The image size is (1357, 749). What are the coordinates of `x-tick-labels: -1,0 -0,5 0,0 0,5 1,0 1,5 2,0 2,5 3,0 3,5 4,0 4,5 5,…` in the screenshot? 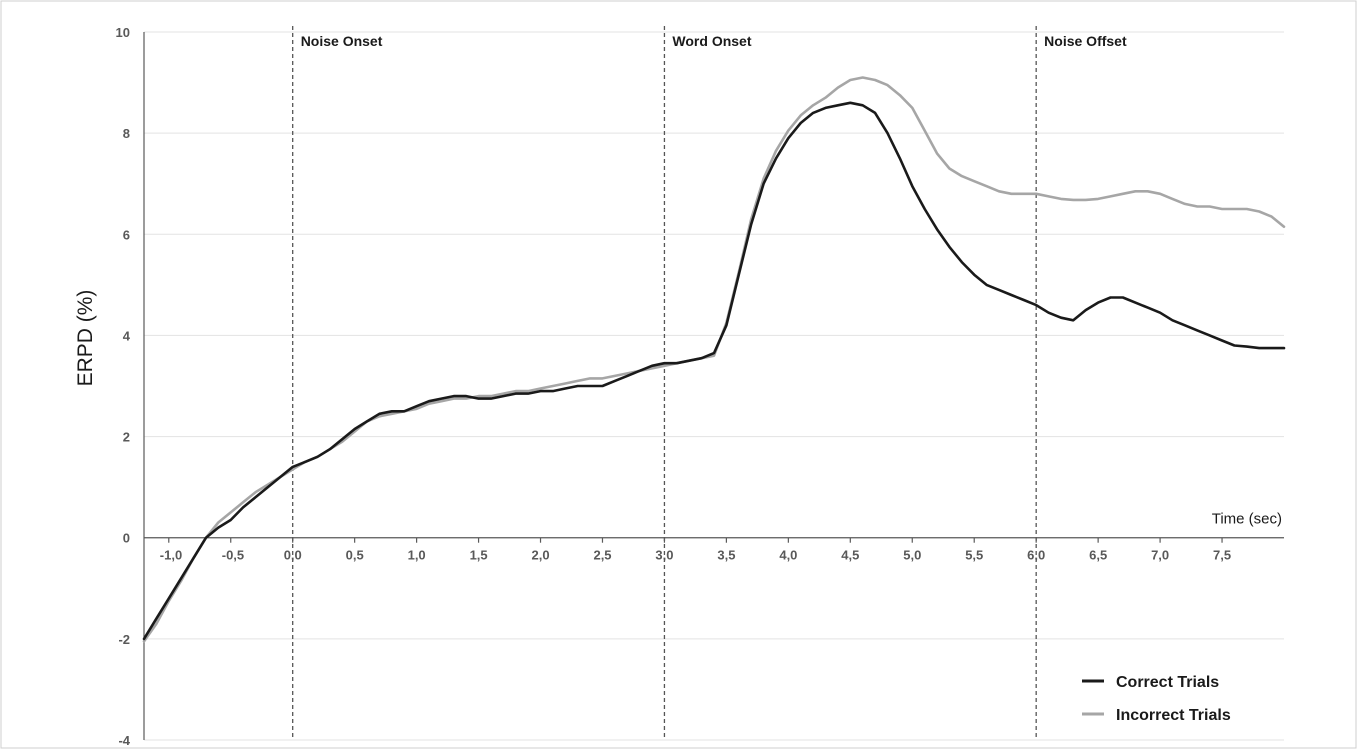 It's located at (695, 555).